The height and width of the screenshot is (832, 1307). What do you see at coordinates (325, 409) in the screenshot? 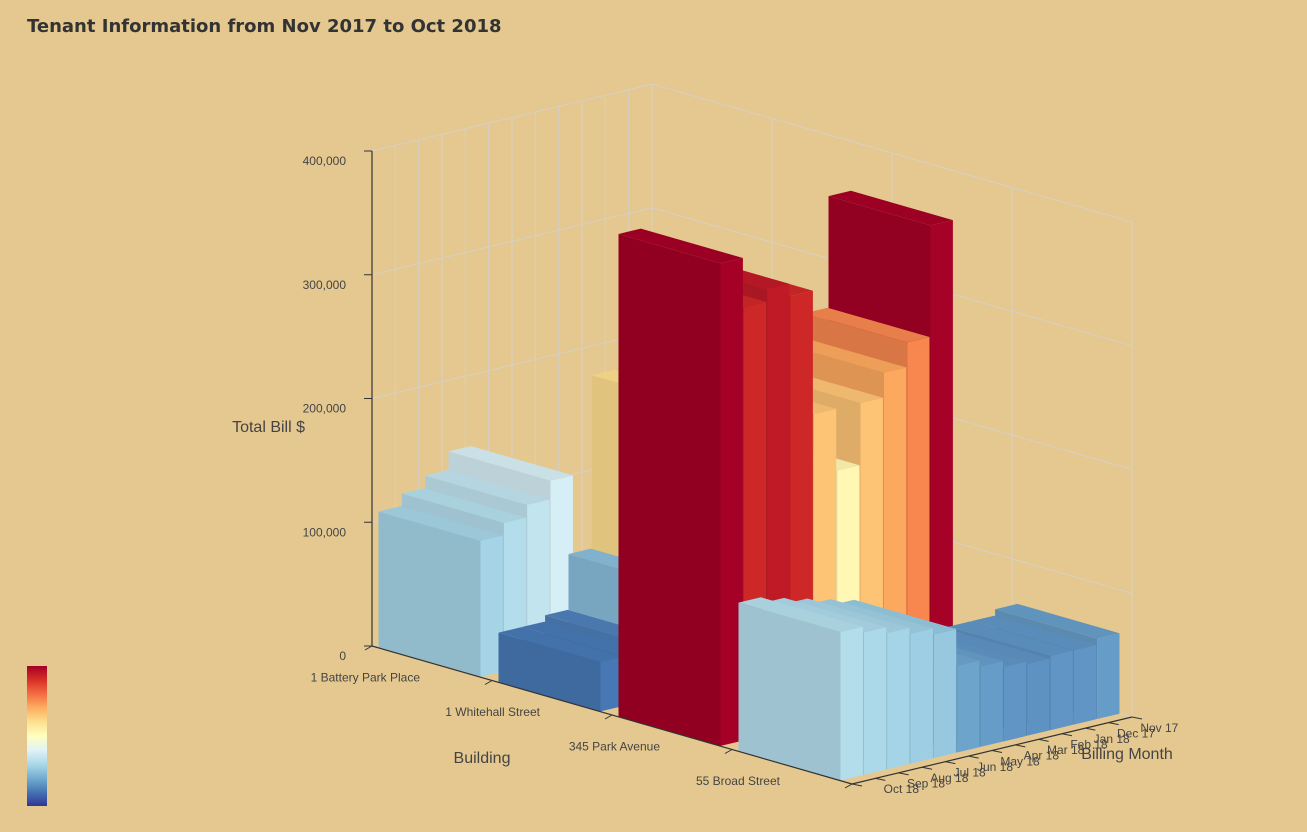
I see `z-tick-label: 200,000` at bounding box center [325, 409].